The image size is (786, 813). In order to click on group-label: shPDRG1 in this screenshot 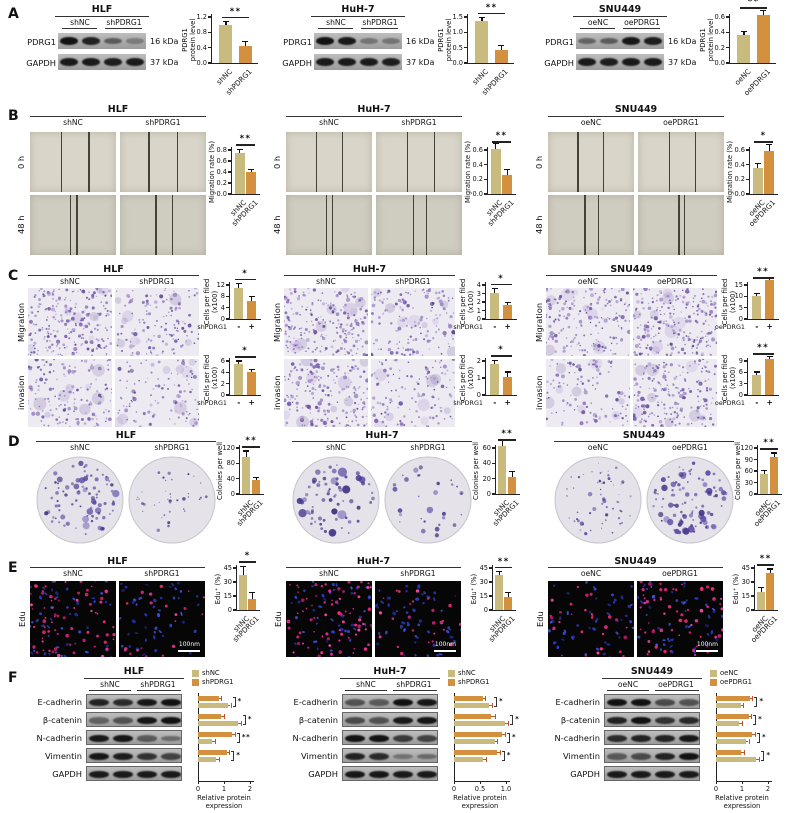, I will do `click(163, 122)`.